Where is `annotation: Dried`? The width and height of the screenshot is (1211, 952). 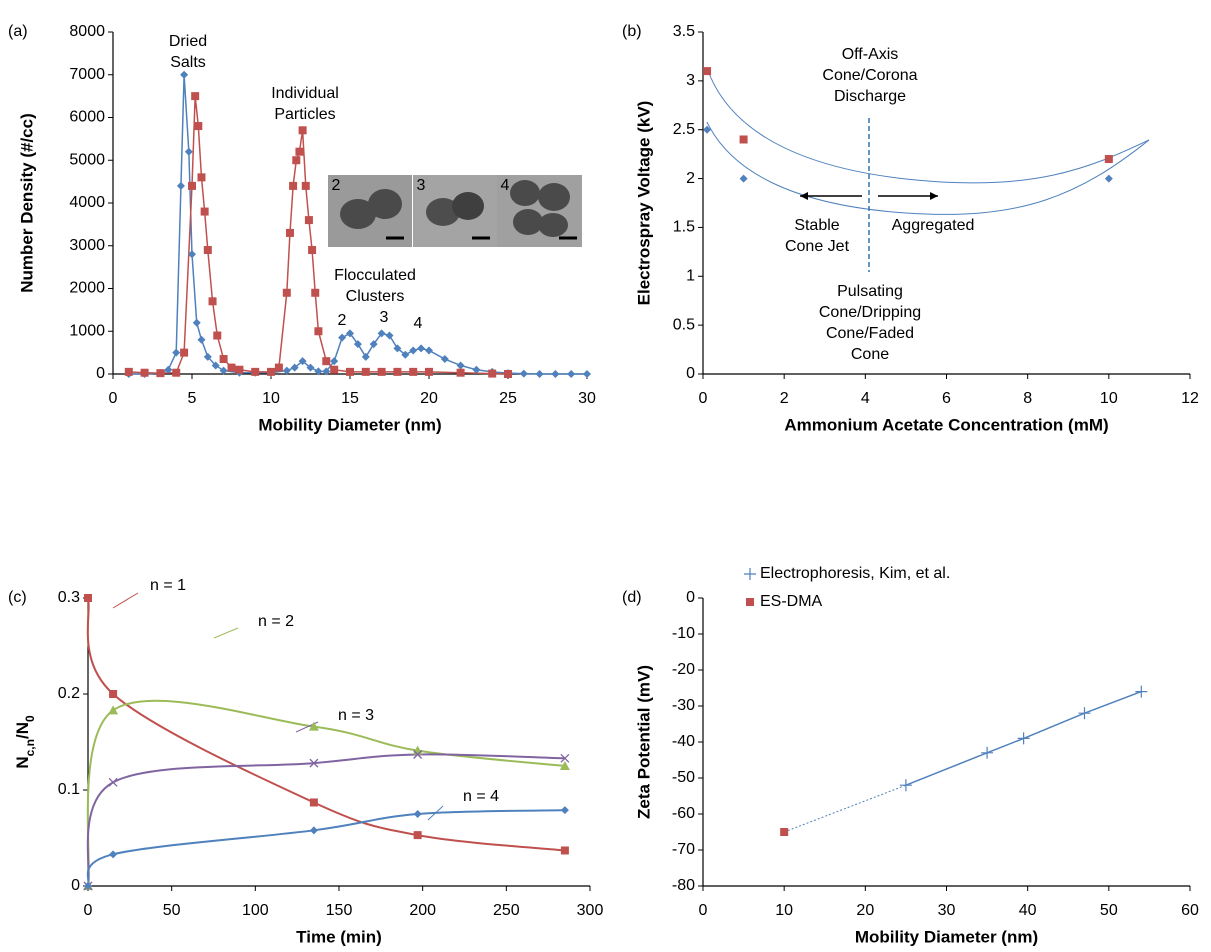
annotation: Dried is located at coordinates (188, 41).